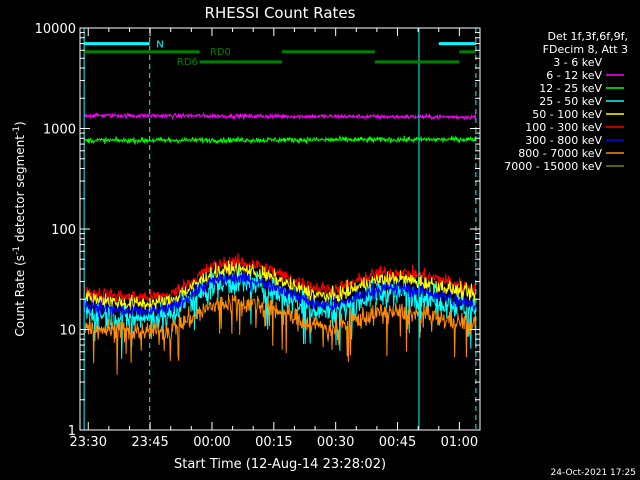 The height and width of the screenshot is (480, 640). Describe the element at coordinates (574, 75) in the screenshot. I see `legend-entry-label-1: 6 - 12 keV` at that location.